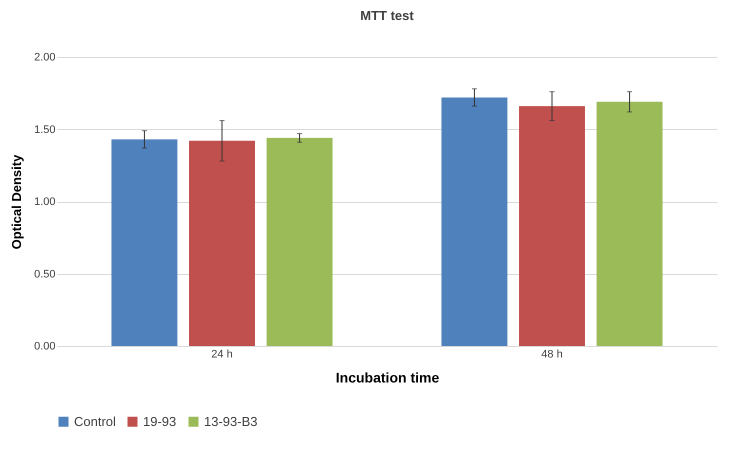 Image resolution: width=740 pixels, height=470 pixels. I want to click on legend-label: Control, so click(95, 421).